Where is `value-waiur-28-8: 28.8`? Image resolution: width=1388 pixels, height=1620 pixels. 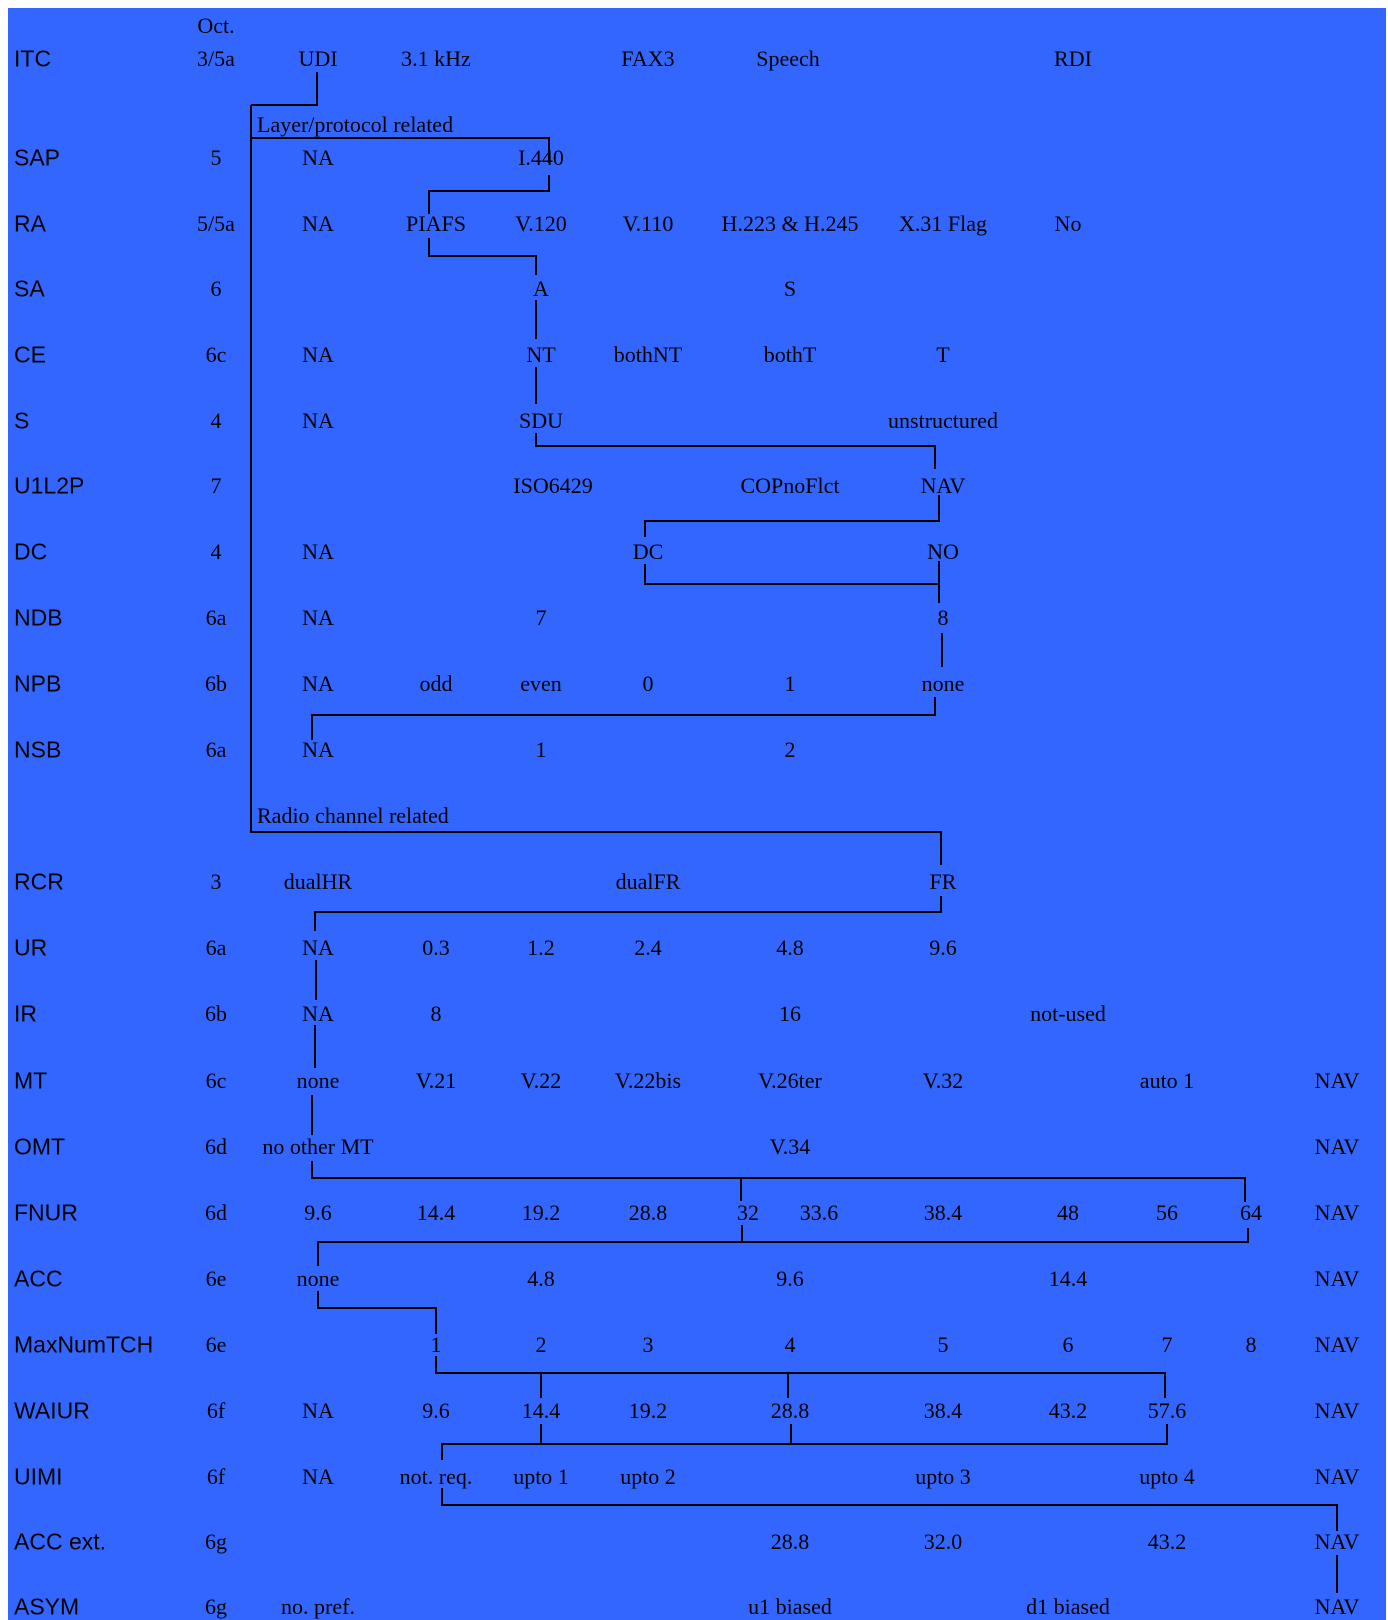 value-waiur-28-8: 28.8 is located at coordinates (790, 1410).